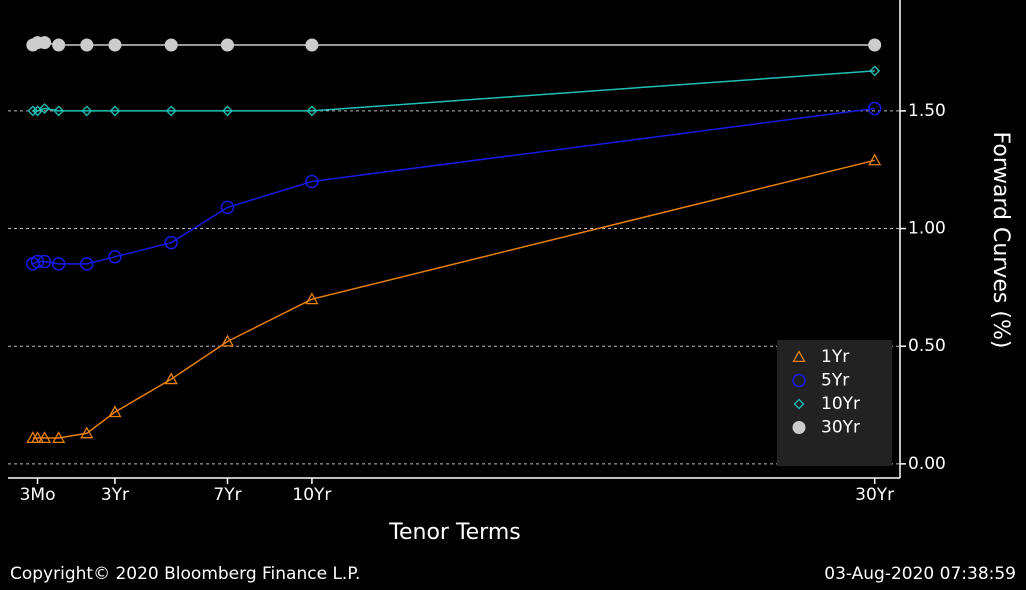 The width and height of the screenshot is (1026, 590). I want to click on x-tick-label: 30Yr, so click(874, 495).